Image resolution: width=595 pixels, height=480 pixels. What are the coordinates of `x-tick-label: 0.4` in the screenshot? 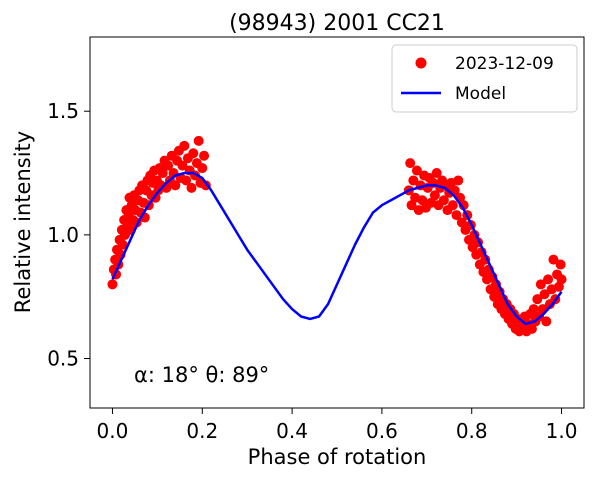 It's located at (292, 431).